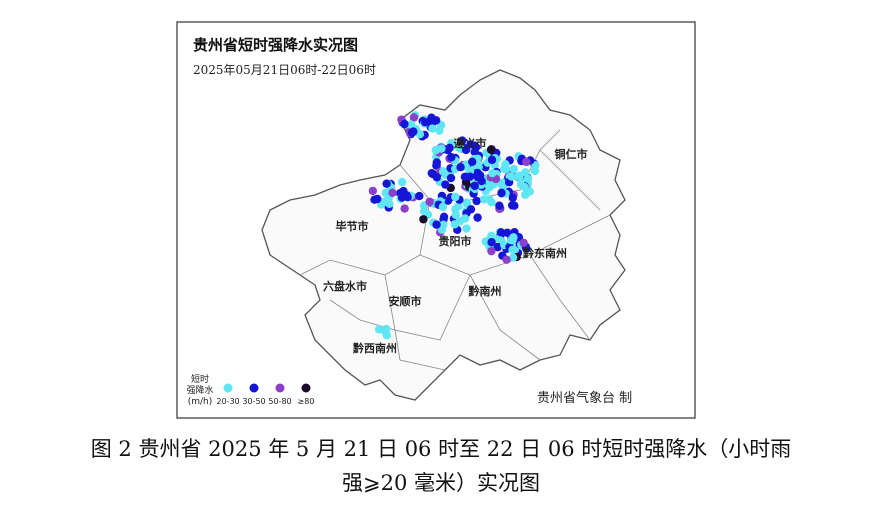 This screenshot has height=510, width=882. Describe the element at coordinates (345, 286) in the screenshot. I see `city-label: 六盘水市` at that location.